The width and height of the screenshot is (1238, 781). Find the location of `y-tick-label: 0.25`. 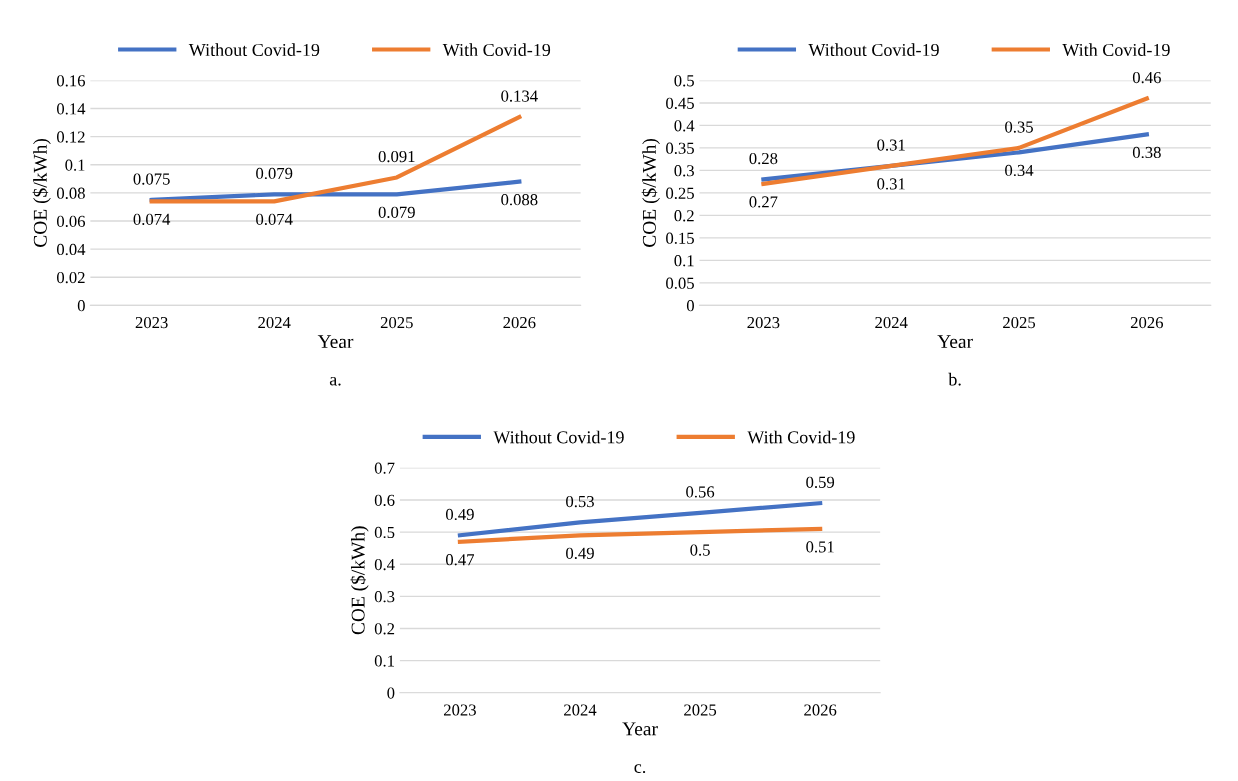

y-tick-label: 0.25 is located at coordinates (680, 193).